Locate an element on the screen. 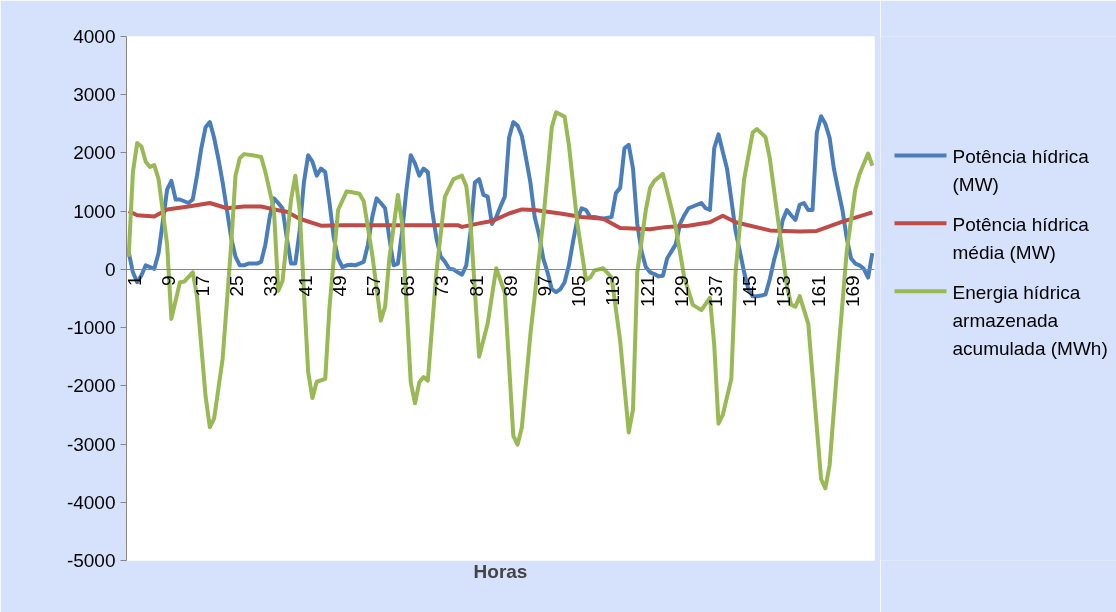 This screenshot has height=612, width=1116. x-tick-label: 33 is located at coordinates (271, 286).